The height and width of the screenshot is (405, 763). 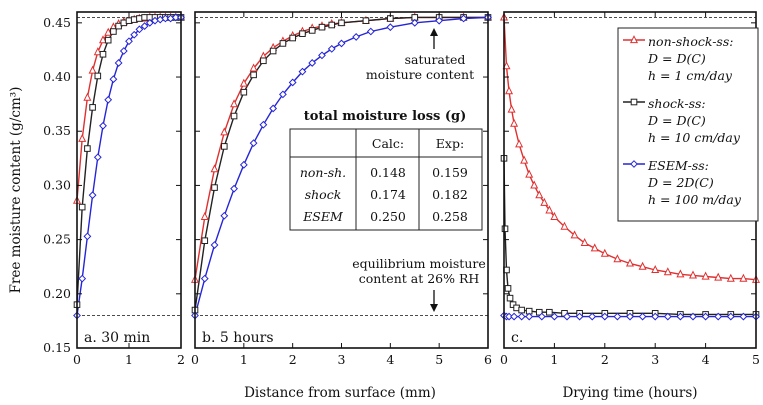 What do you see at coordinates (323, 216) in the screenshot?
I see `table-row-label: ESEM` at bounding box center [323, 216].